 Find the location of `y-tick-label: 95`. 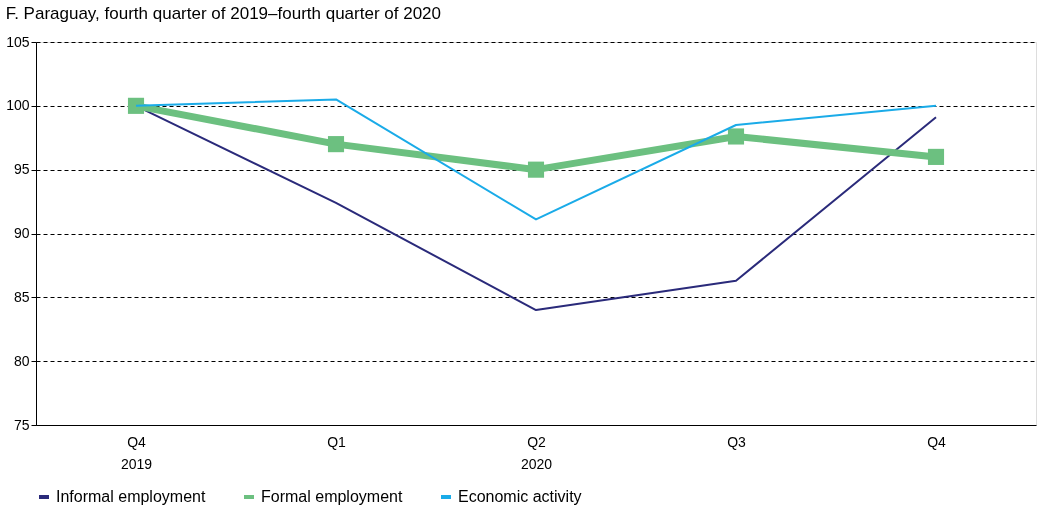

y-tick-label: 95 is located at coordinates (21, 169).